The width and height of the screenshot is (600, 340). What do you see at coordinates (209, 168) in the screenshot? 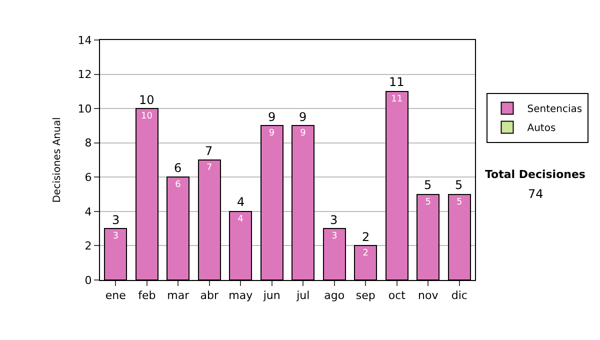
I see `data-label: 7` at bounding box center [209, 168].